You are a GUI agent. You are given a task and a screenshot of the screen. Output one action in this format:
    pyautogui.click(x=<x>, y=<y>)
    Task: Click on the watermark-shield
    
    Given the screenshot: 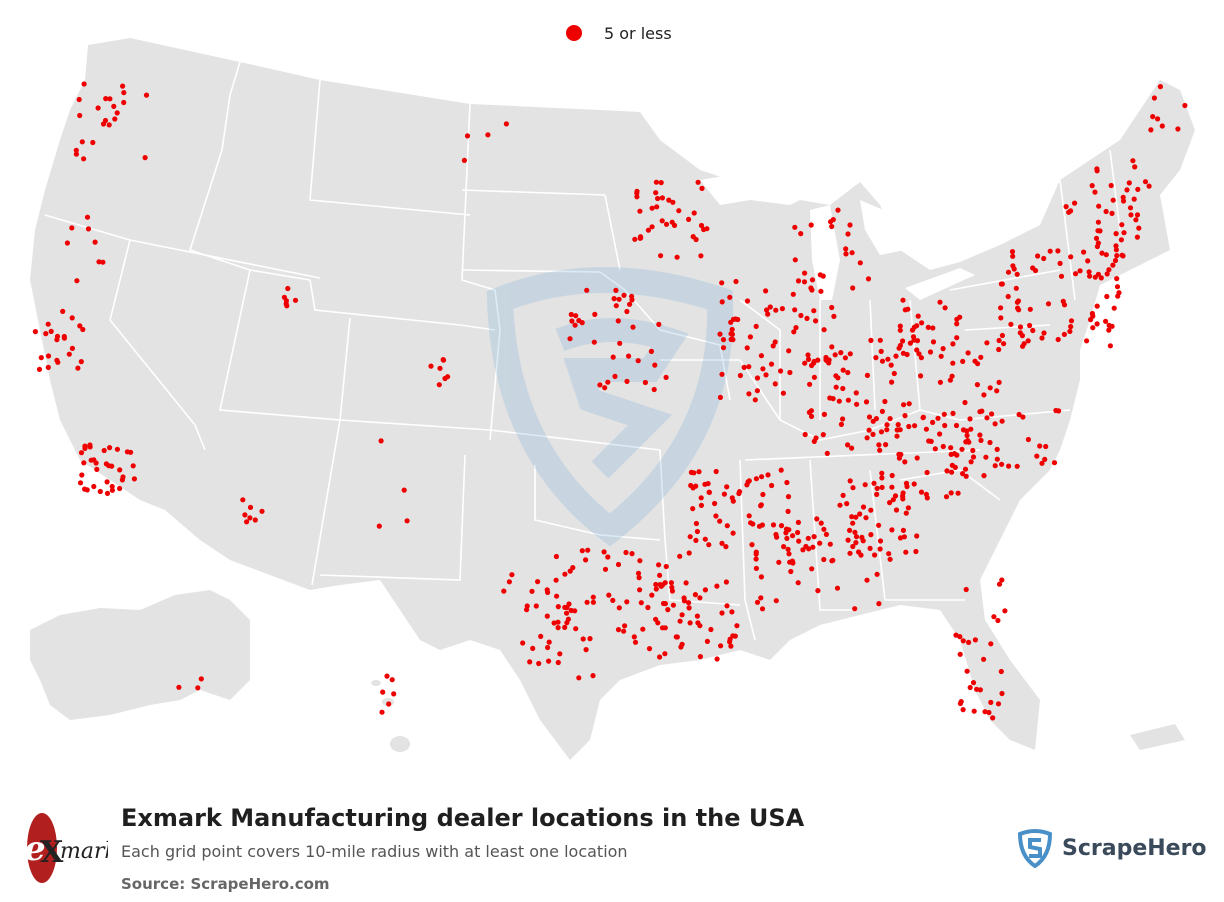 What is the action you would take?
    pyautogui.click(x=610, y=407)
    